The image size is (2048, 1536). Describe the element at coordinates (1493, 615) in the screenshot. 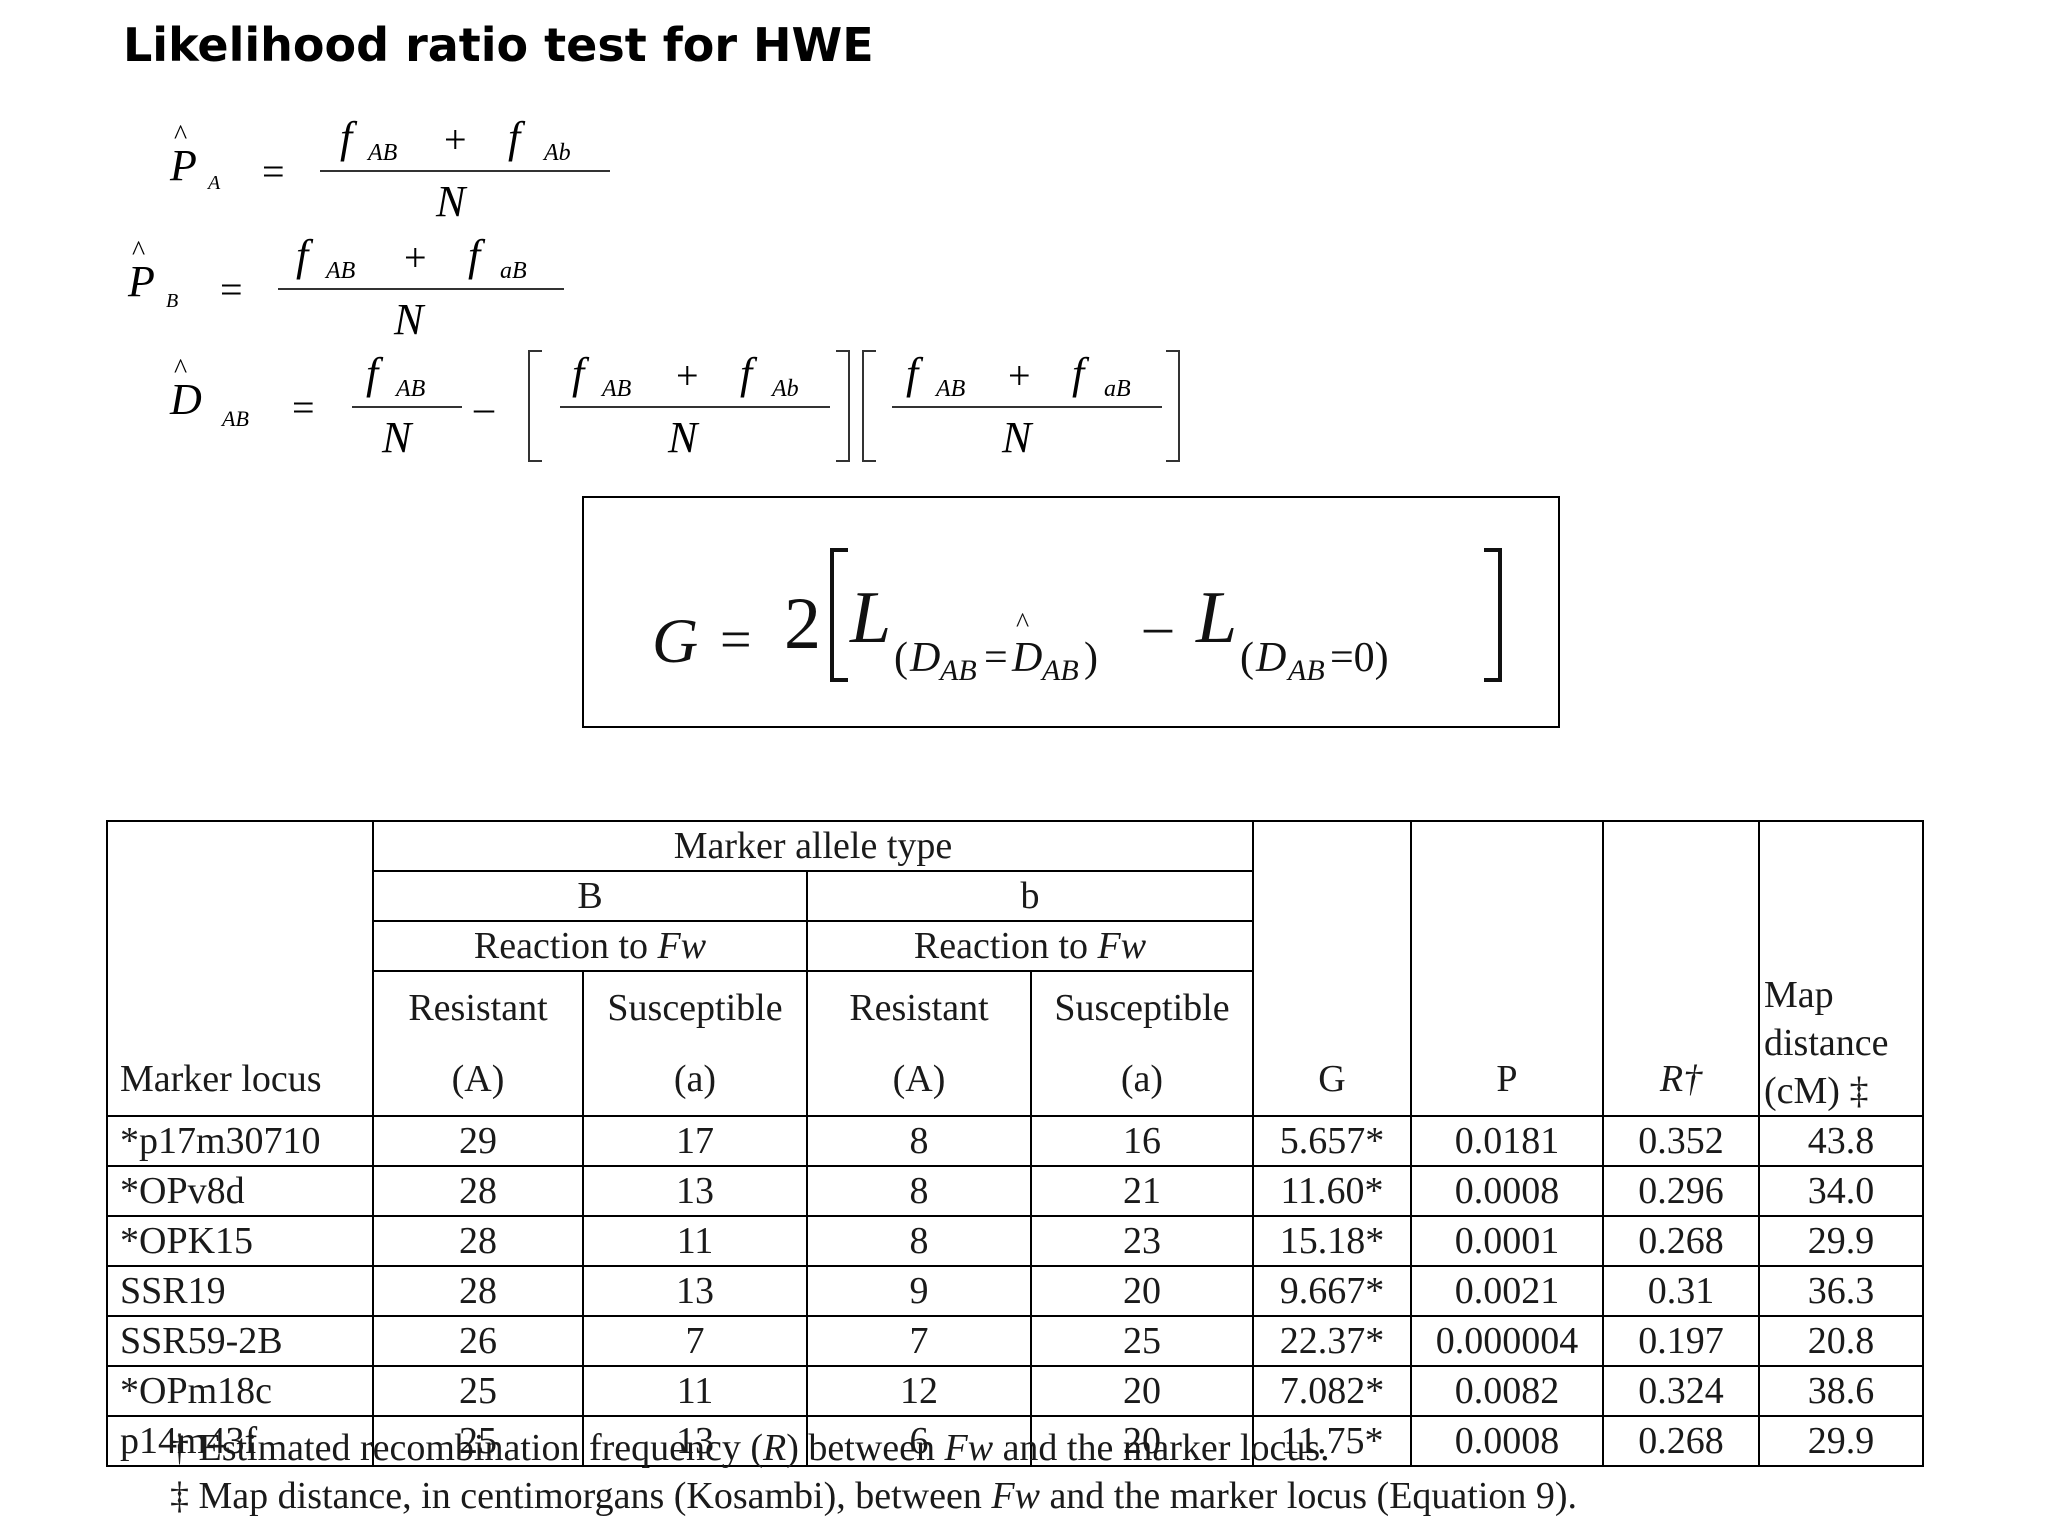

I see `g-bracket-right` at that location.